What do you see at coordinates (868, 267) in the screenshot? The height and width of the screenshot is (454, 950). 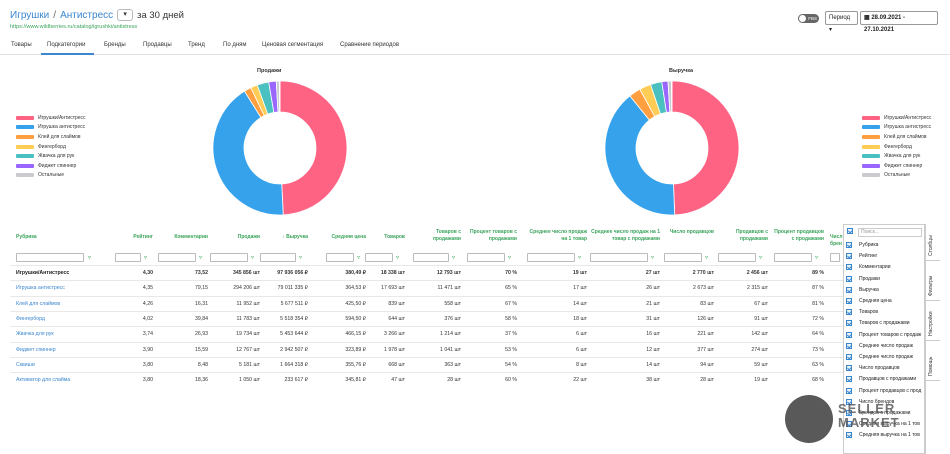 I see `column-toggle-item: Комментарии` at bounding box center [868, 267].